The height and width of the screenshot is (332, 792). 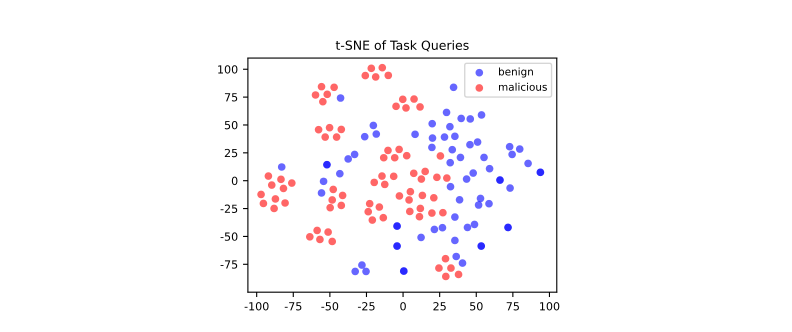 I want to click on x-tick-label: -75, so click(x=293, y=306).